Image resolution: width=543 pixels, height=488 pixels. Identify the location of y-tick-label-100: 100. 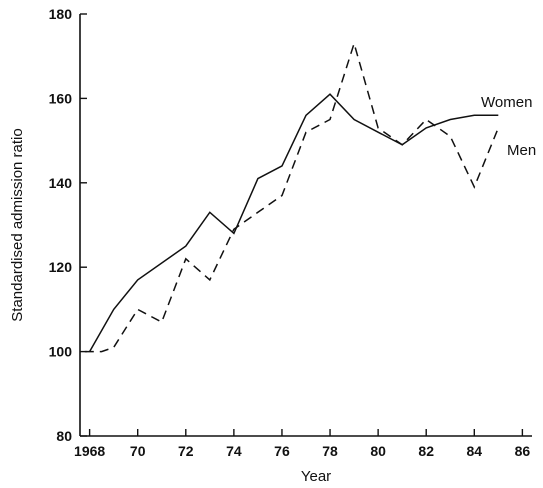
(61, 352).